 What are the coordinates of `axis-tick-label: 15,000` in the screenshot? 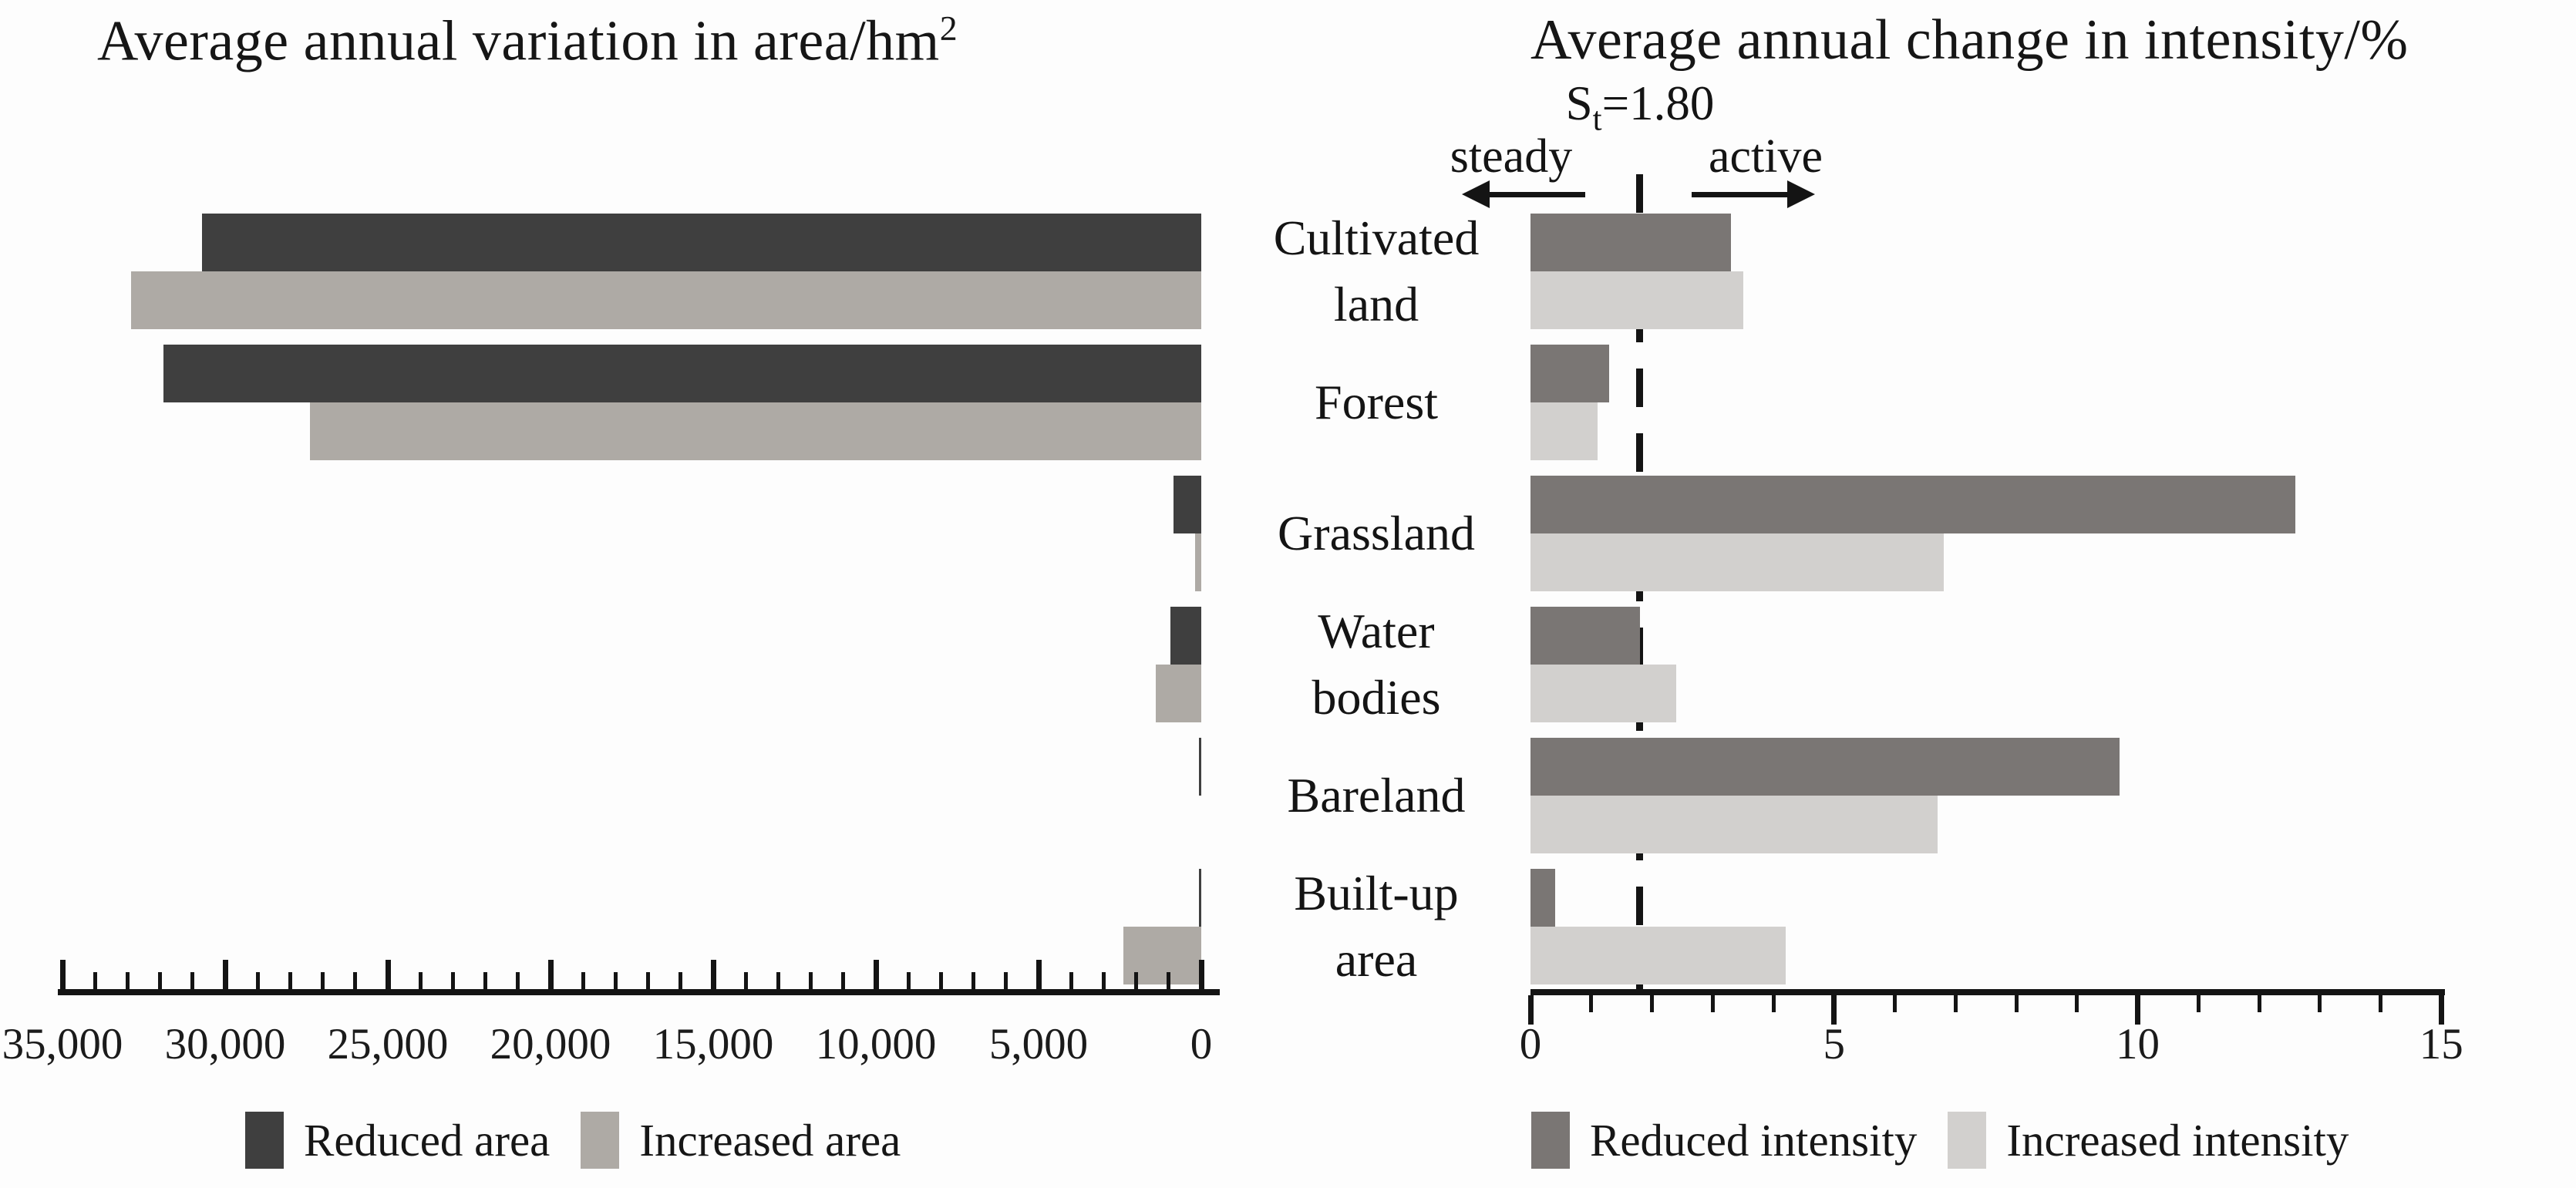 It's located at (713, 1045).